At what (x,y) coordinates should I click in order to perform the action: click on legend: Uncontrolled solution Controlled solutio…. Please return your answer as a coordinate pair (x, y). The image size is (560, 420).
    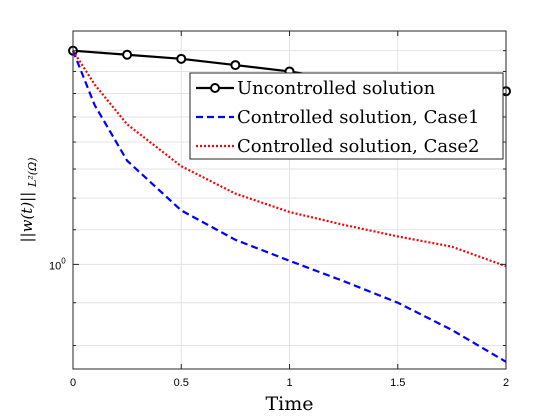
    Looking at the image, I should click on (346, 116).